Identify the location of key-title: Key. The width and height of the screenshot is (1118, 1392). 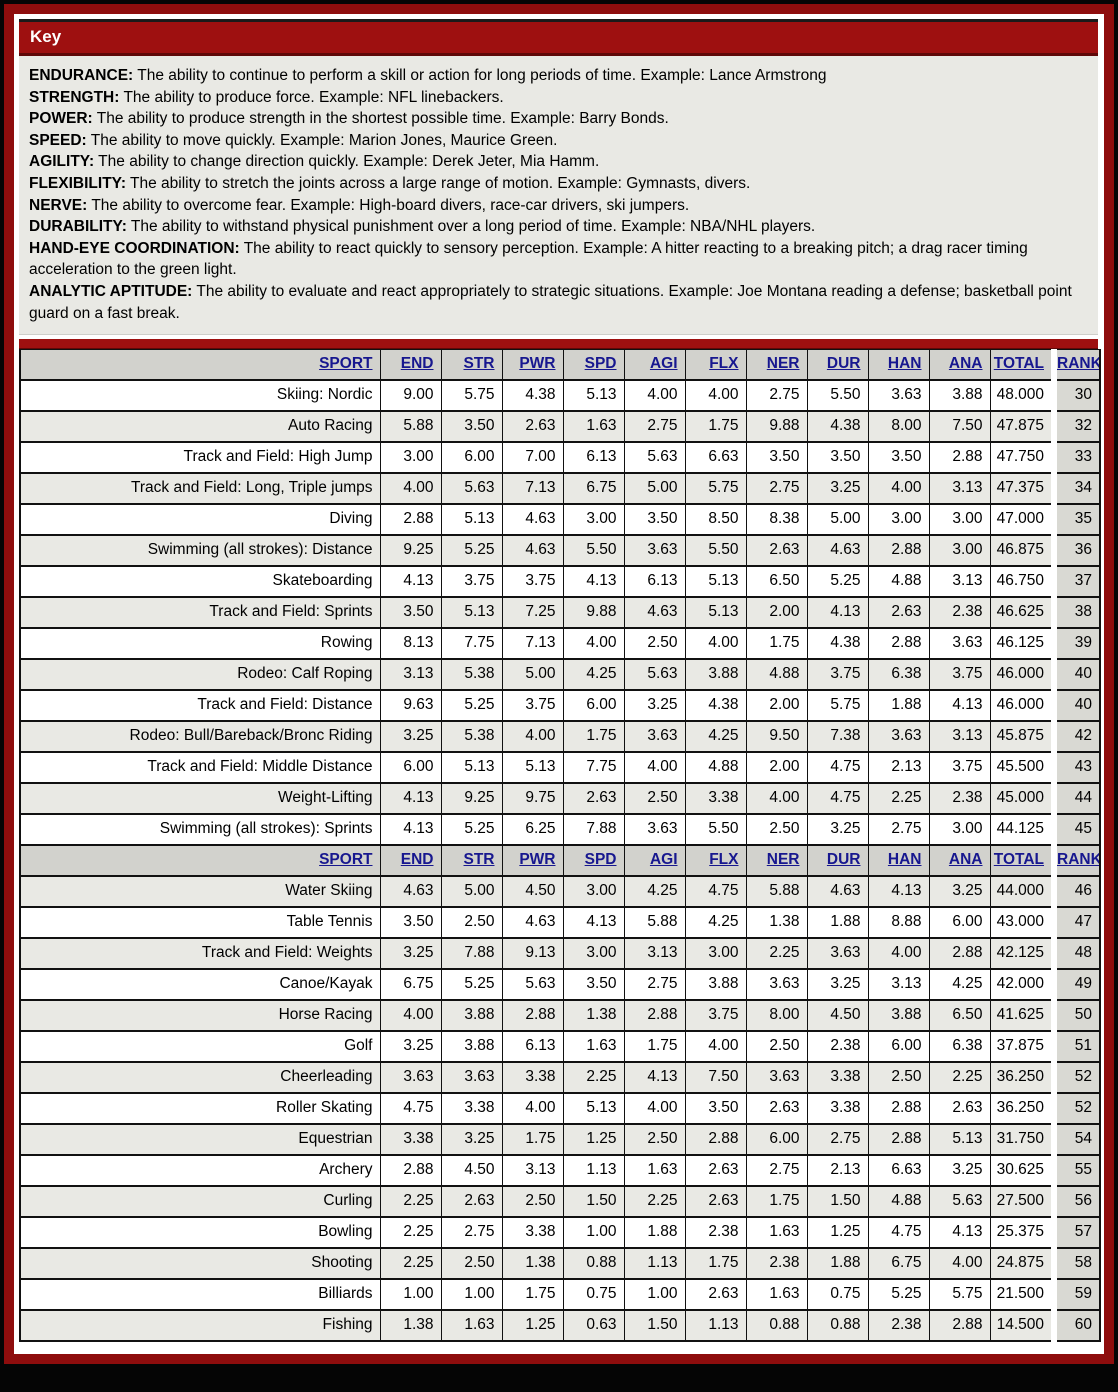
(46, 36).